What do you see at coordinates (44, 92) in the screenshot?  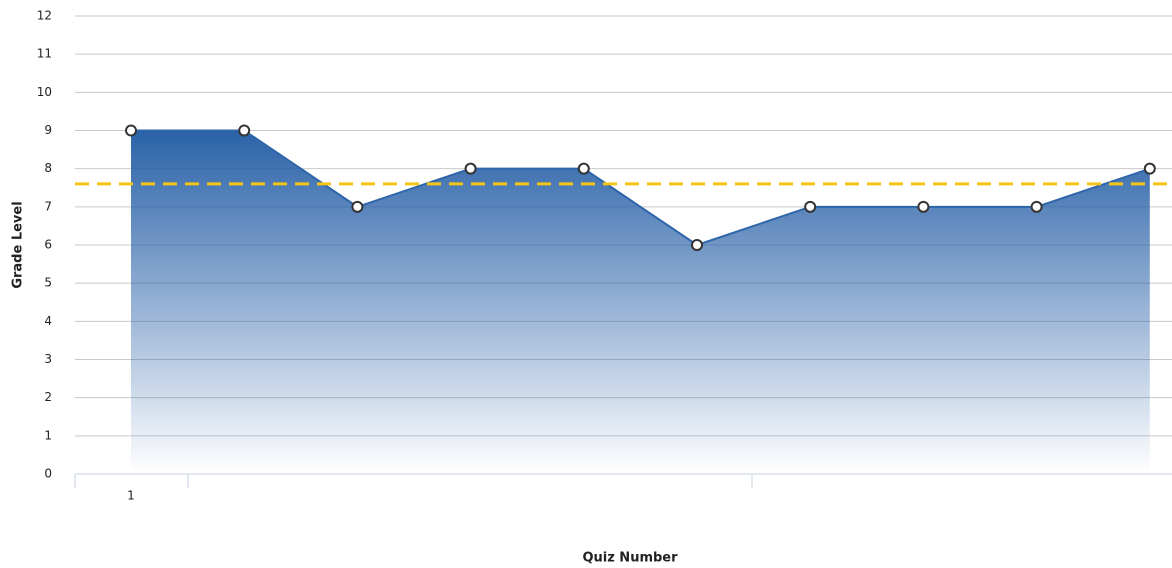 I see `y-tick-label: 10` at bounding box center [44, 92].